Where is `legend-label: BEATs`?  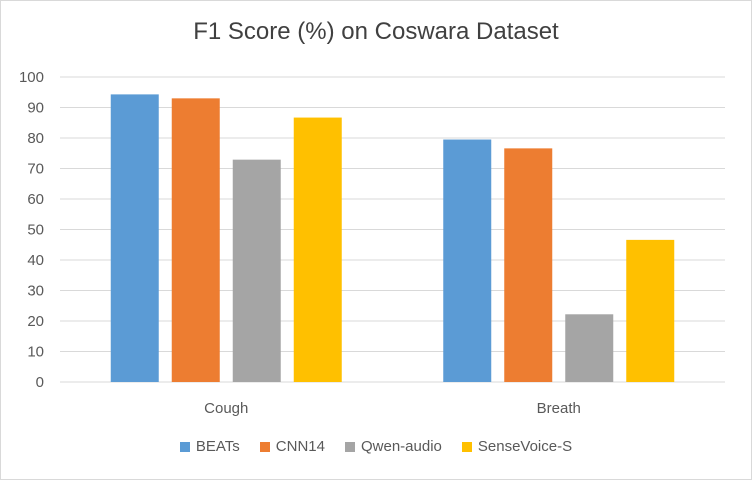
legend-label: BEATs is located at coordinates (217, 446).